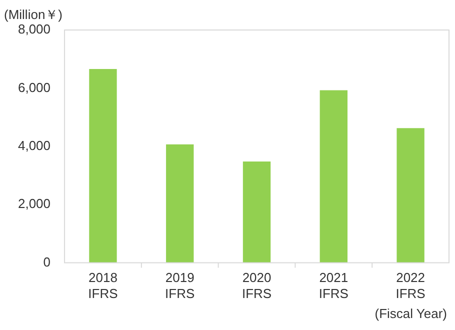 This screenshot has height=330, width=455. What do you see at coordinates (103, 285) in the screenshot?
I see `x-tick-label: 2018 IFRS` at bounding box center [103, 285].